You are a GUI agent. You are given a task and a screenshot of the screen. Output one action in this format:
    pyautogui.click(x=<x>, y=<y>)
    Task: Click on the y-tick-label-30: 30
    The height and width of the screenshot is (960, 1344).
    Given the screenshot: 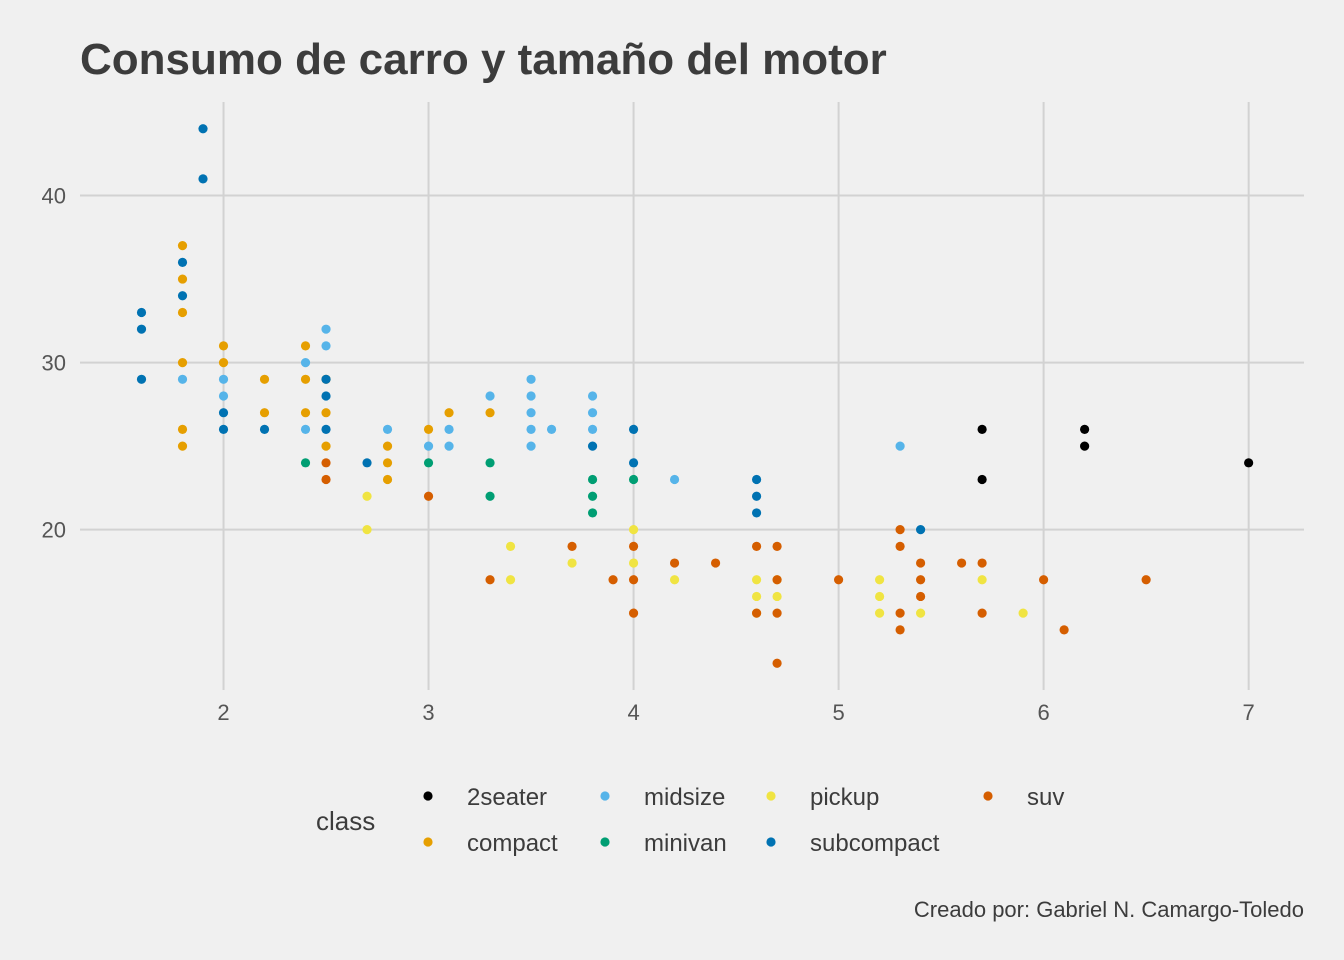 What is the action you would take?
    pyautogui.click(x=54, y=363)
    